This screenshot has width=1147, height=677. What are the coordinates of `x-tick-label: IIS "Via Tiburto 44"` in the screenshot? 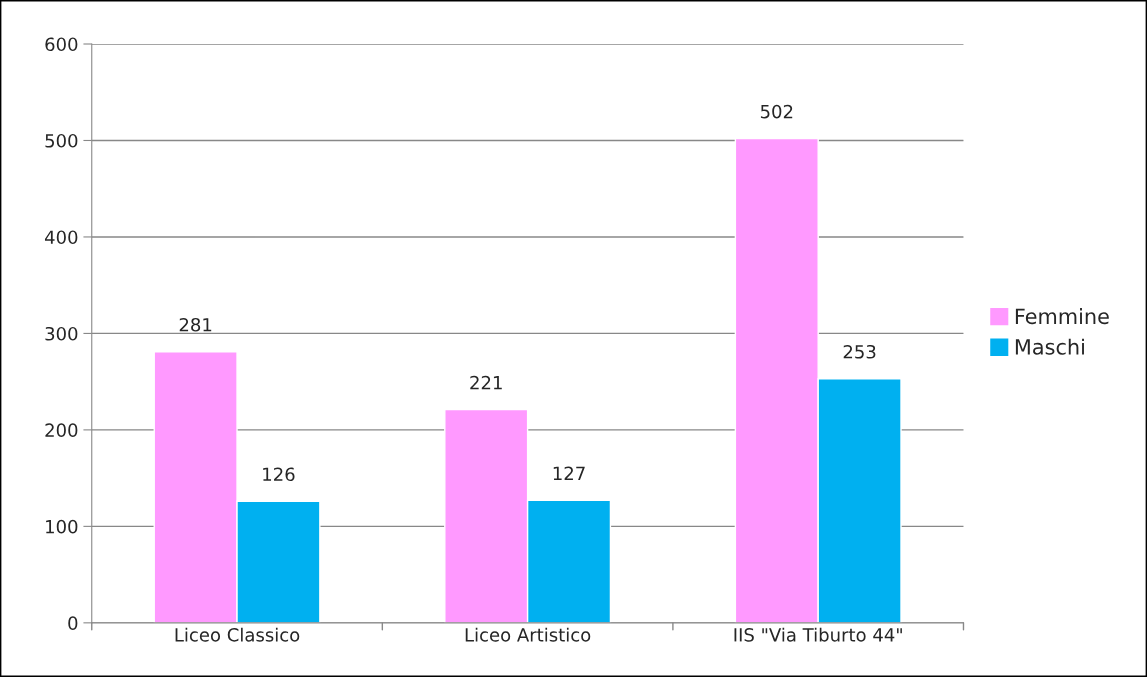 It's located at (818, 634).